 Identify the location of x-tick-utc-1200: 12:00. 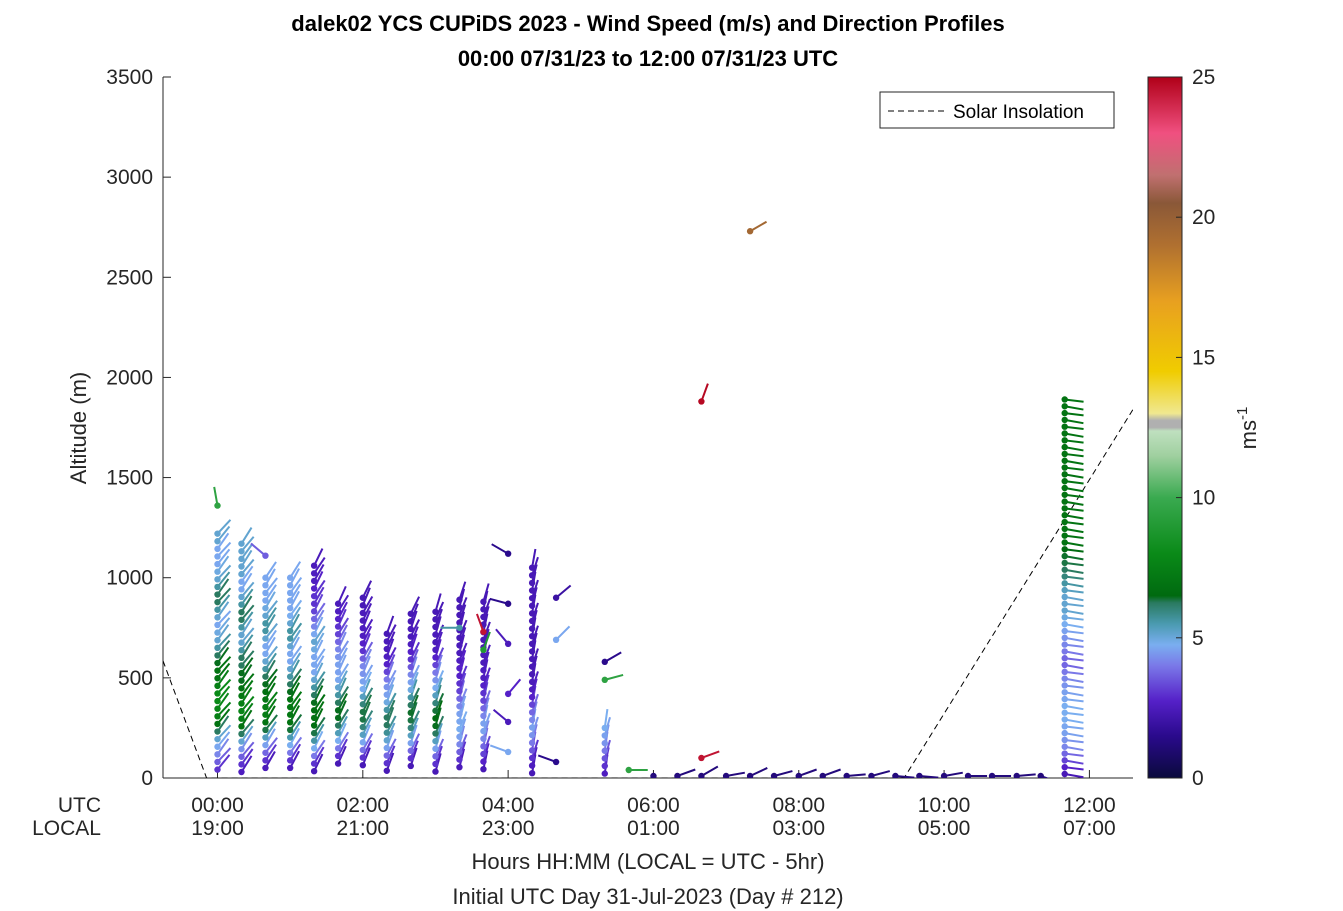
(1089, 805).